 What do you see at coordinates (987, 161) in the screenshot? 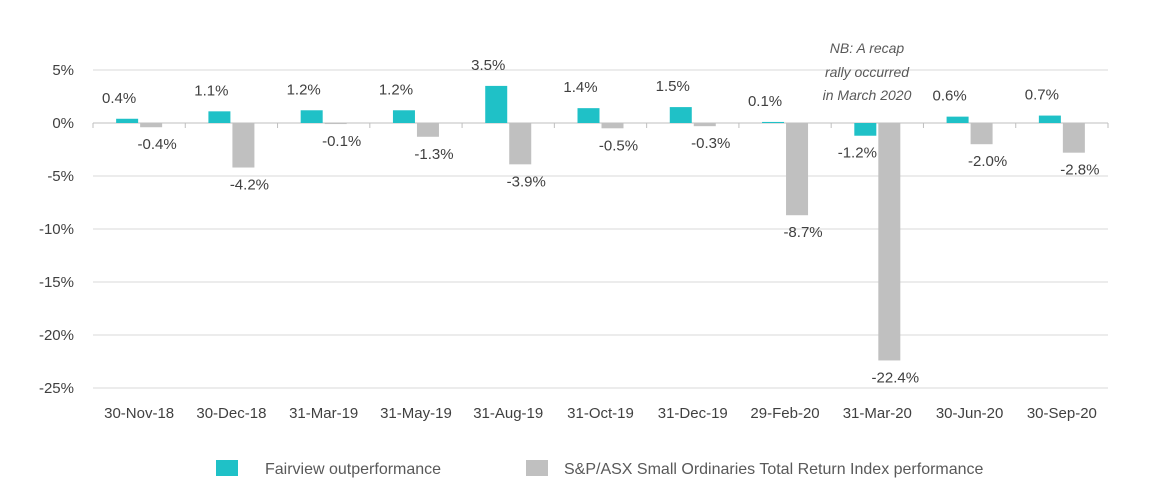
I see `data-label-index: -2.0%` at bounding box center [987, 161].